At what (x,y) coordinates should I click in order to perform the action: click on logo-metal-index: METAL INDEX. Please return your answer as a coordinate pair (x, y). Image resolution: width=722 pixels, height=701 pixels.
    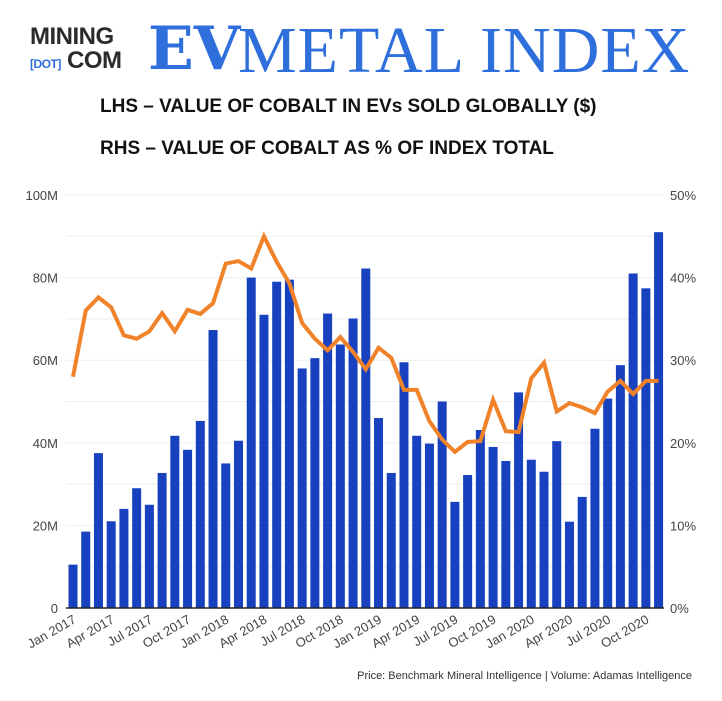
    Looking at the image, I should click on (464, 50).